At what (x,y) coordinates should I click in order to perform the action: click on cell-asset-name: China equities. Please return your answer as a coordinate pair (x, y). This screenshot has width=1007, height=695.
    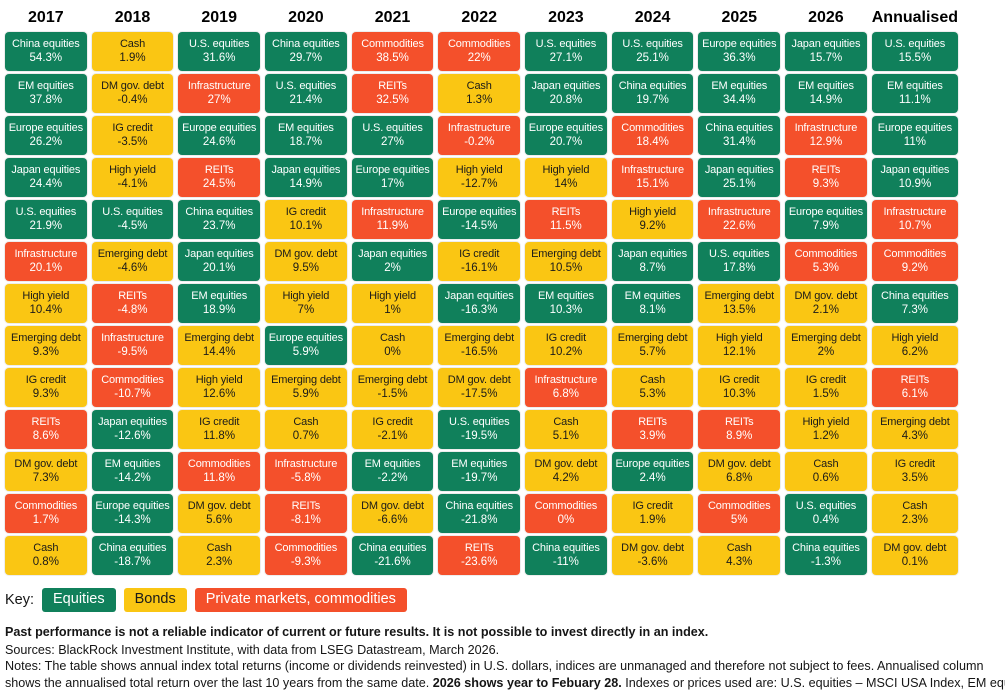
    Looking at the image, I should click on (479, 506).